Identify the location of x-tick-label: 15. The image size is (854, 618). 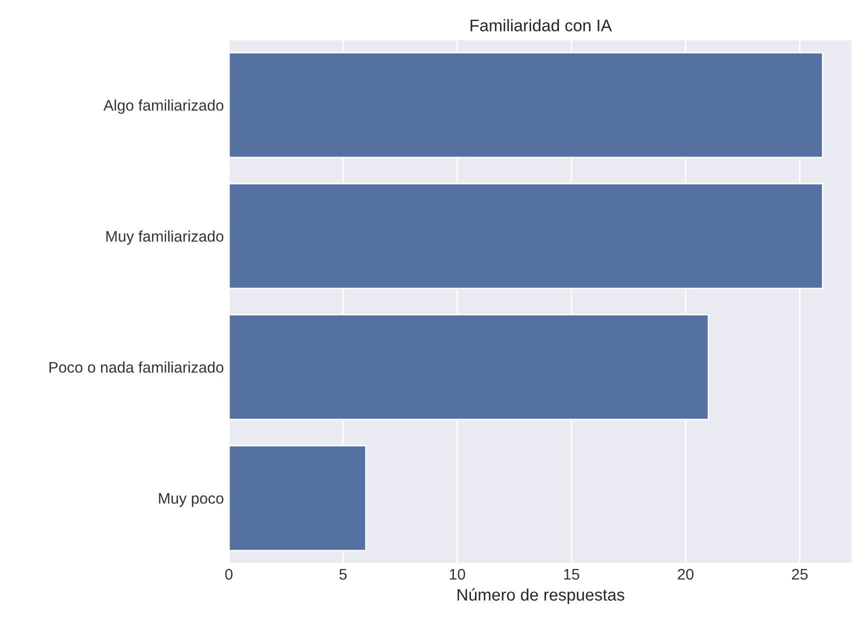
(572, 574).